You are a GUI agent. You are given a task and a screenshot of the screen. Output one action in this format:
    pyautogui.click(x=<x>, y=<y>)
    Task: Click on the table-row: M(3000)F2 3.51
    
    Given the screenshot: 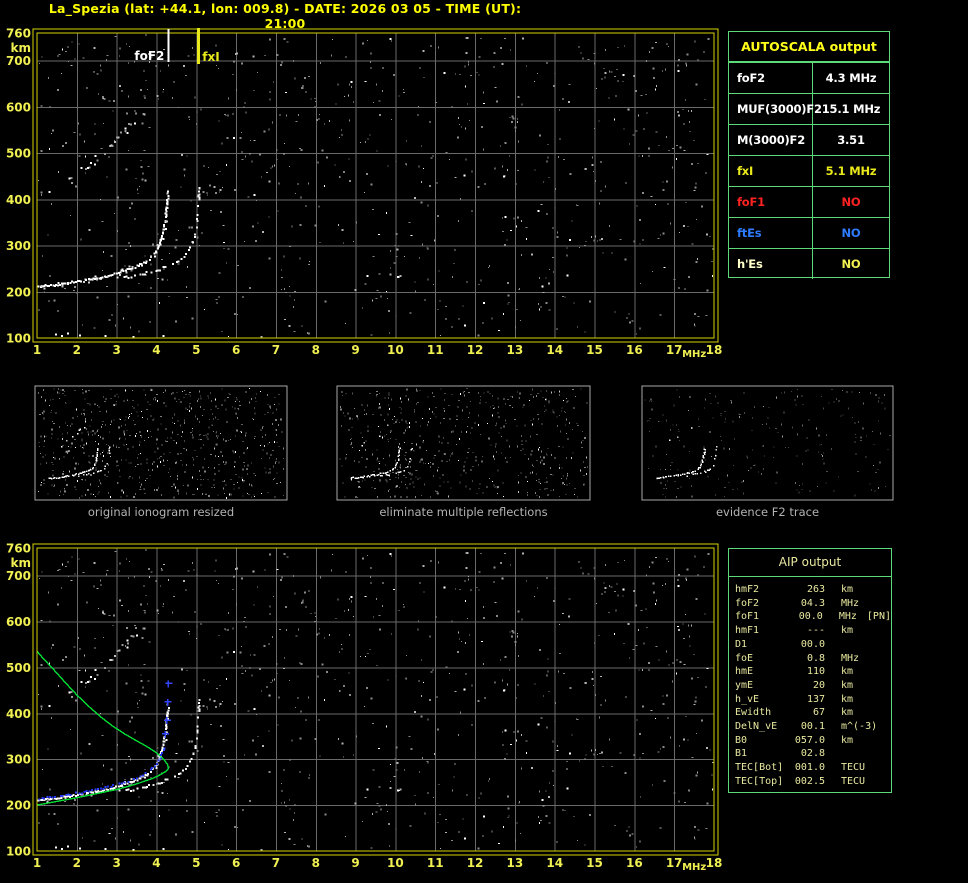 What is the action you would take?
    pyautogui.click(x=809, y=139)
    